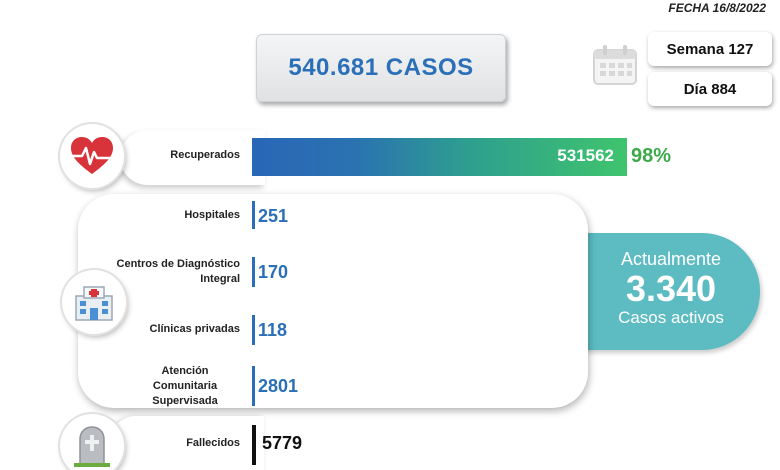 This screenshot has width=780, height=470. What do you see at coordinates (651, 156) in the screenshot?
I see `recovered-percent: 98%` at bounding box center [651, 156].